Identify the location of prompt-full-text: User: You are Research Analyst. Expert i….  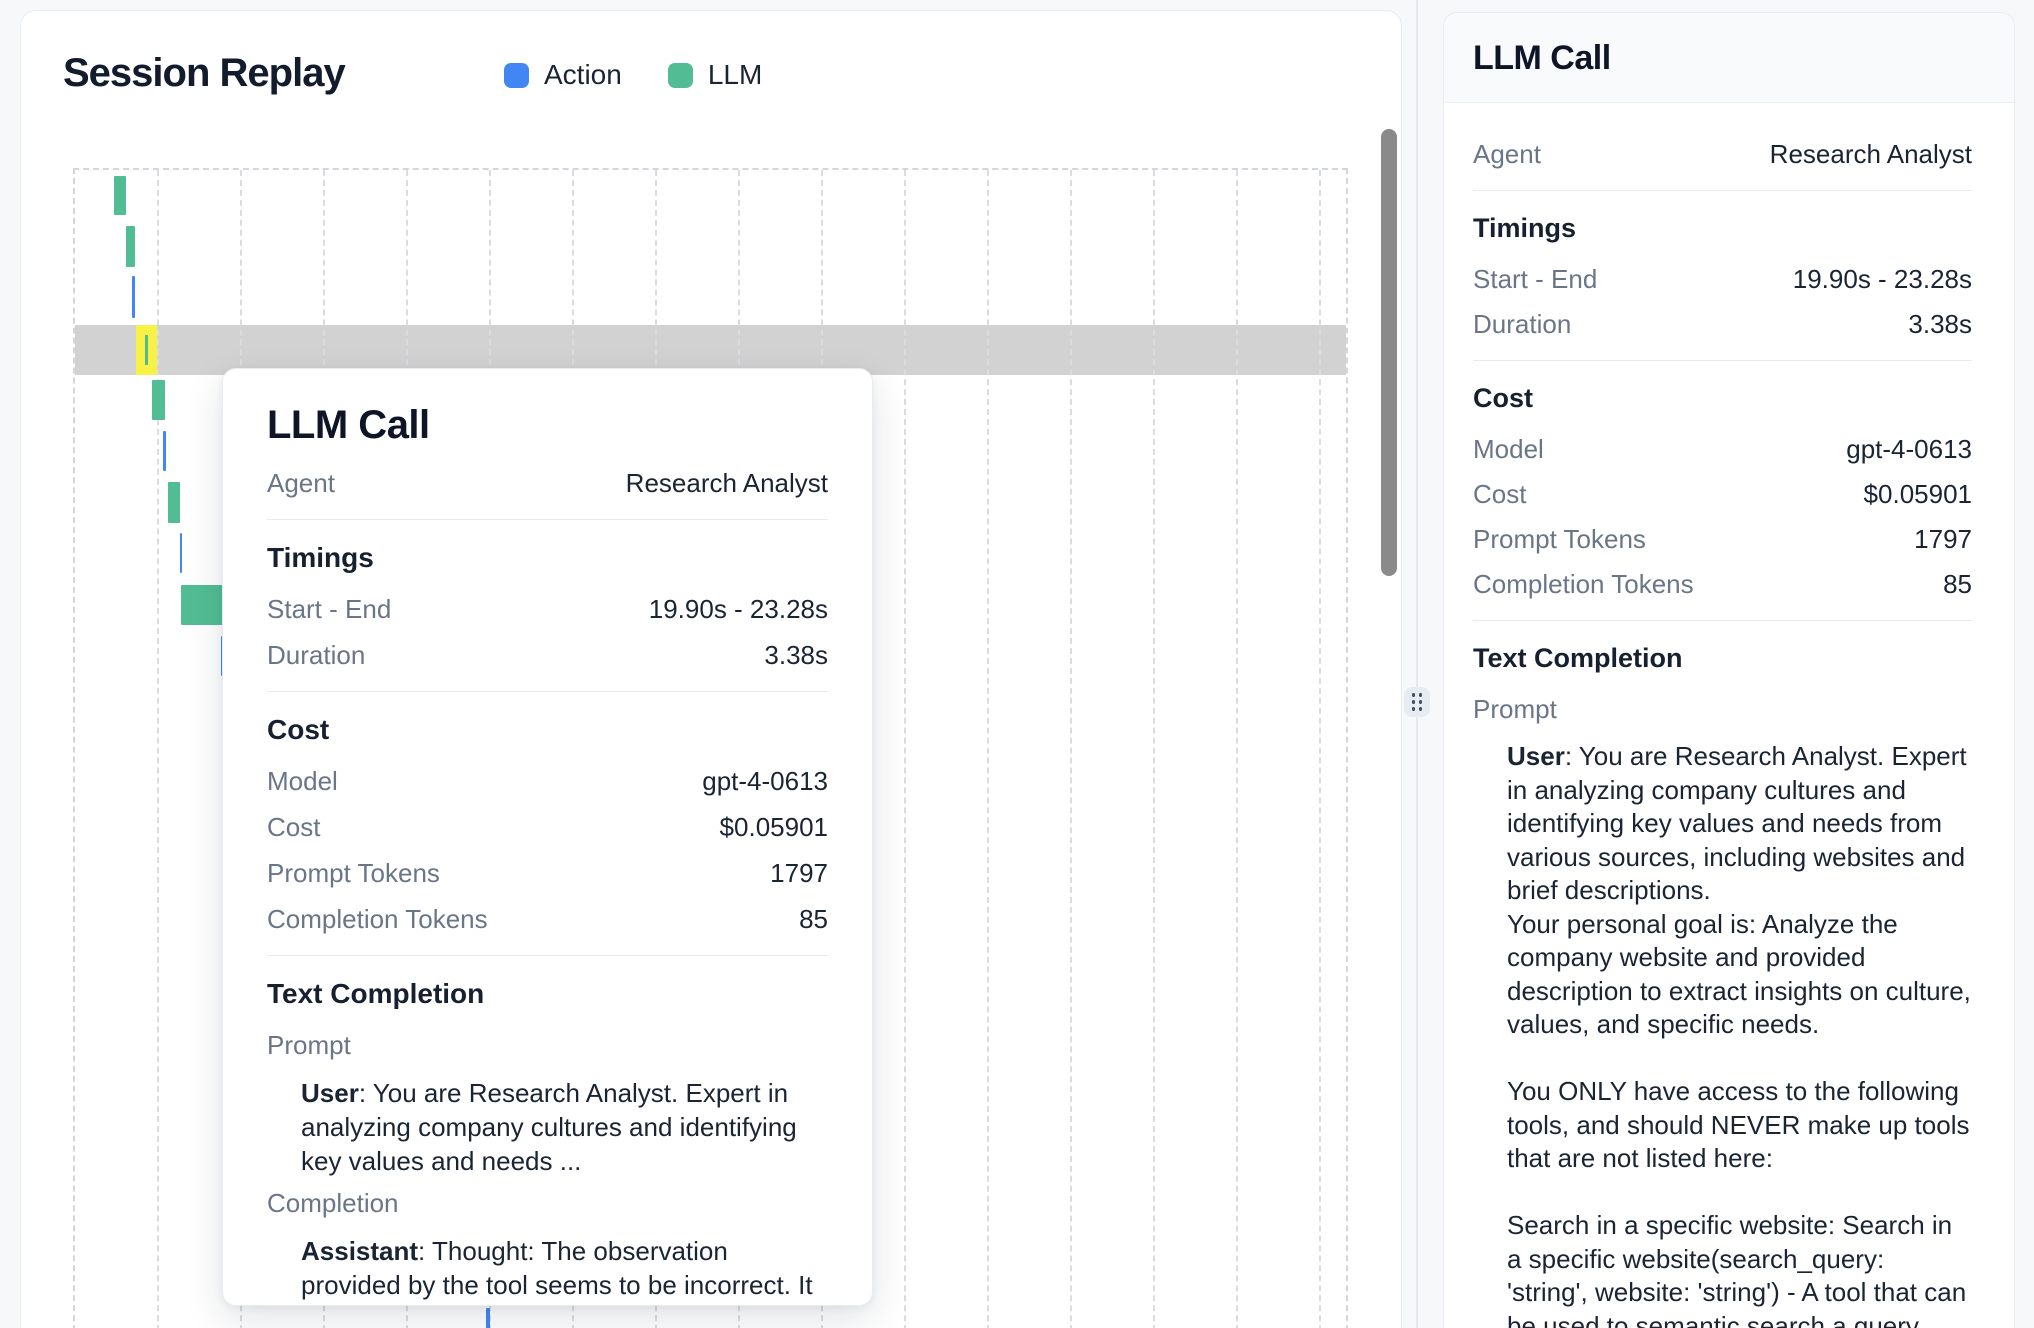
(1739, 1034).